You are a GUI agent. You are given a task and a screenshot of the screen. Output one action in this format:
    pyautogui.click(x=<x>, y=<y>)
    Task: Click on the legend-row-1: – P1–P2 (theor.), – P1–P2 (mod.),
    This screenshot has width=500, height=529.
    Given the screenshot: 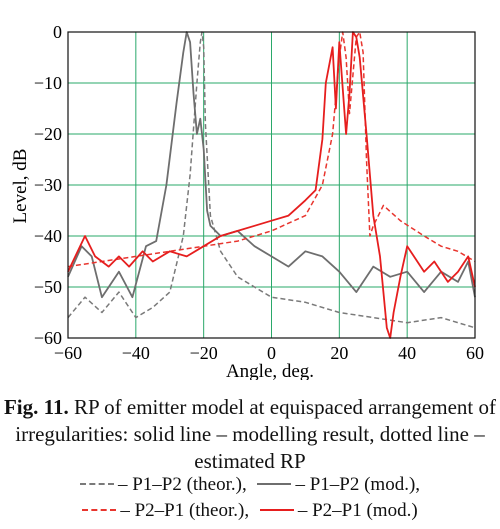 What is the action you would take?
    pyautogui.click(x=250, y=484)
    